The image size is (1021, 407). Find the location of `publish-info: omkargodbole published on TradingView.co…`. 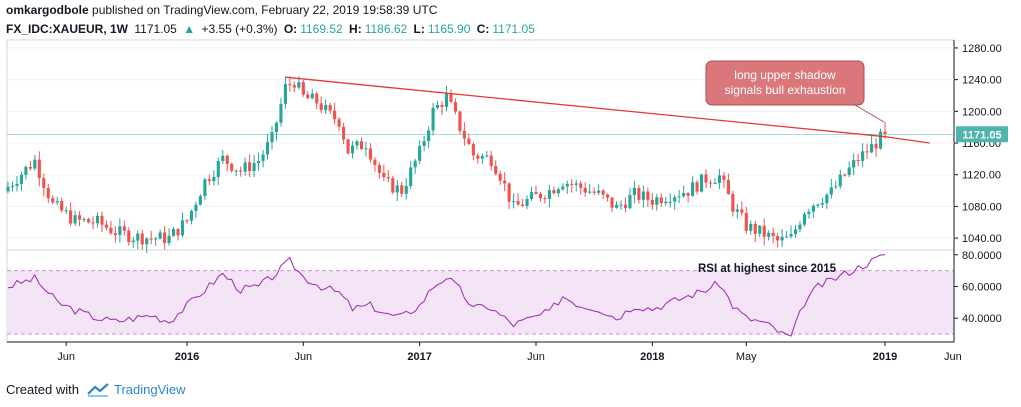

publish-info: omkargodbole published on TradingView.co… is located at coordinates (221, 10).